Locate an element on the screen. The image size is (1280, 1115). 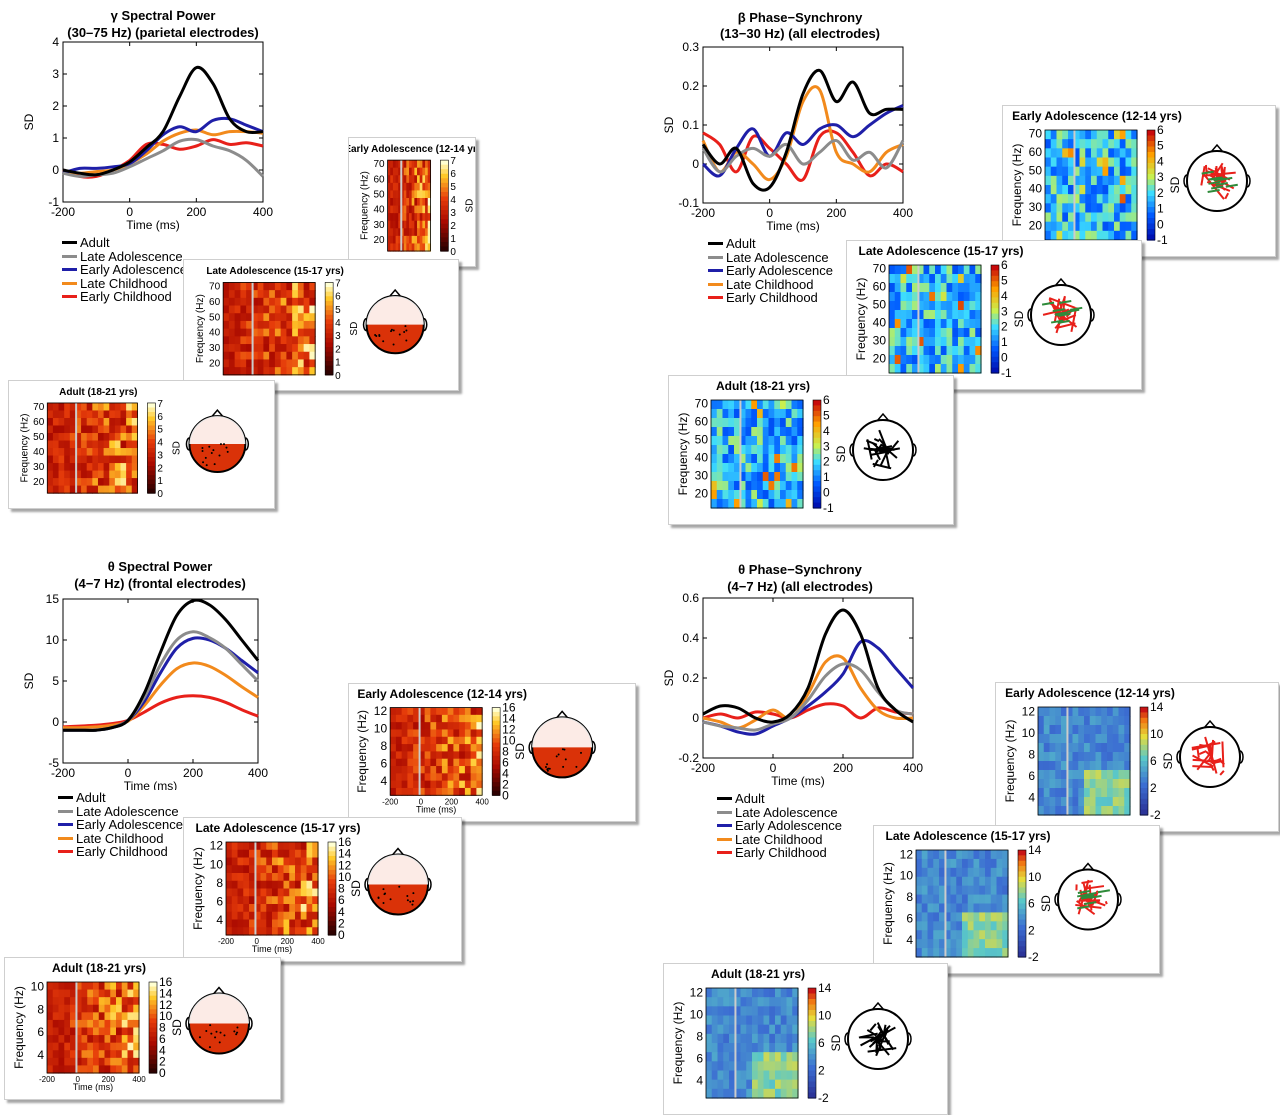
colorbar-tick-label: 6 is located at coordinates (453, 174).